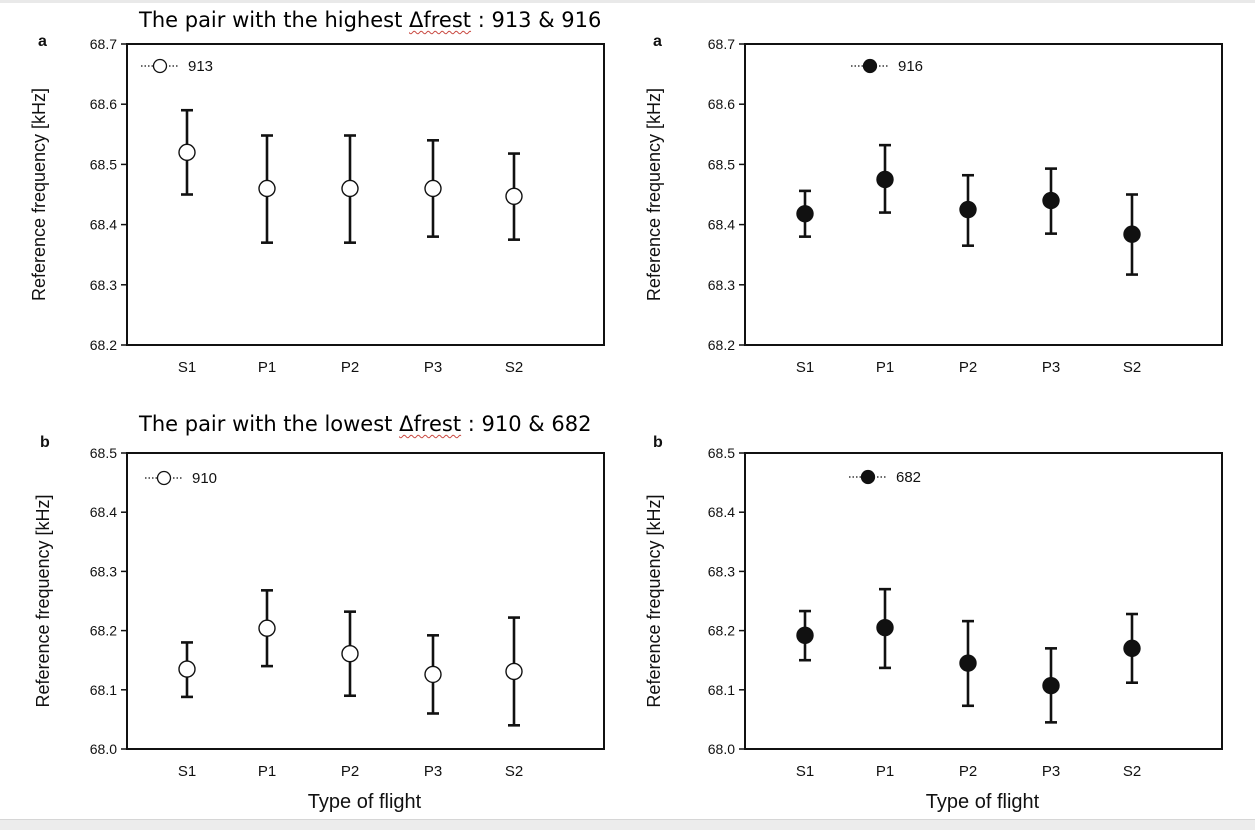 Image resolution: width=1255 pixels, height=830 pixels. I want to click on panel-2-category-label: S2, so click(1132, 367).